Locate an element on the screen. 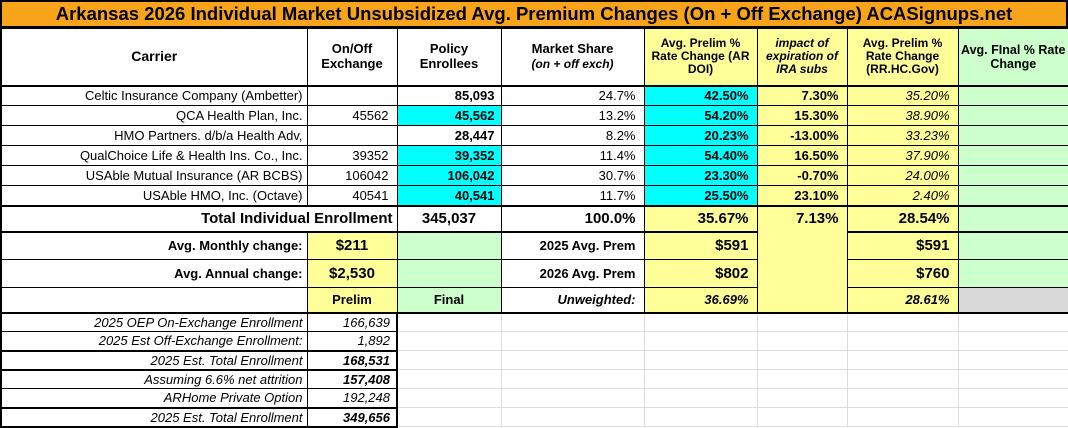 Image resolution: width=1068 pixels, height=428 pixels. cell-detail-value: 349,656 is located at coordinates (352, 417).